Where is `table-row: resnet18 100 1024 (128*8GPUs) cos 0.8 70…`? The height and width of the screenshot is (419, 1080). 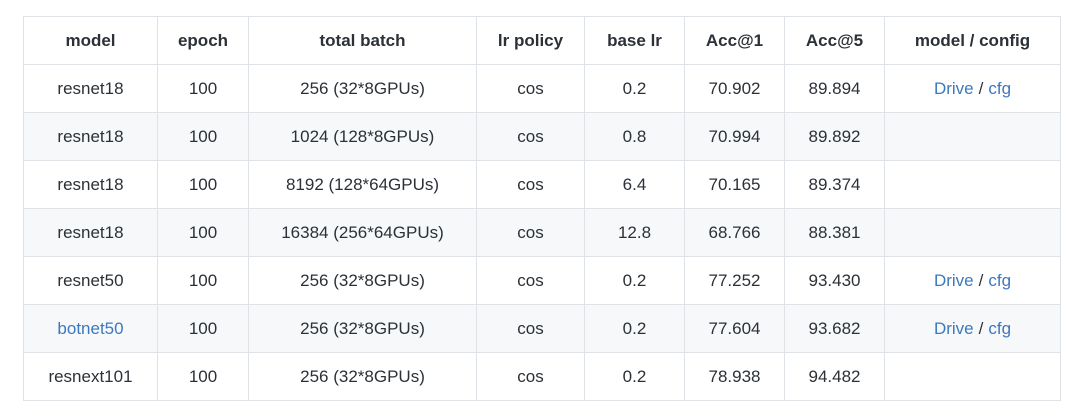
table-row: resnet18 100 1024 (128*8GPUs) cos 0.8 70… is located at coordinates (542, 136).